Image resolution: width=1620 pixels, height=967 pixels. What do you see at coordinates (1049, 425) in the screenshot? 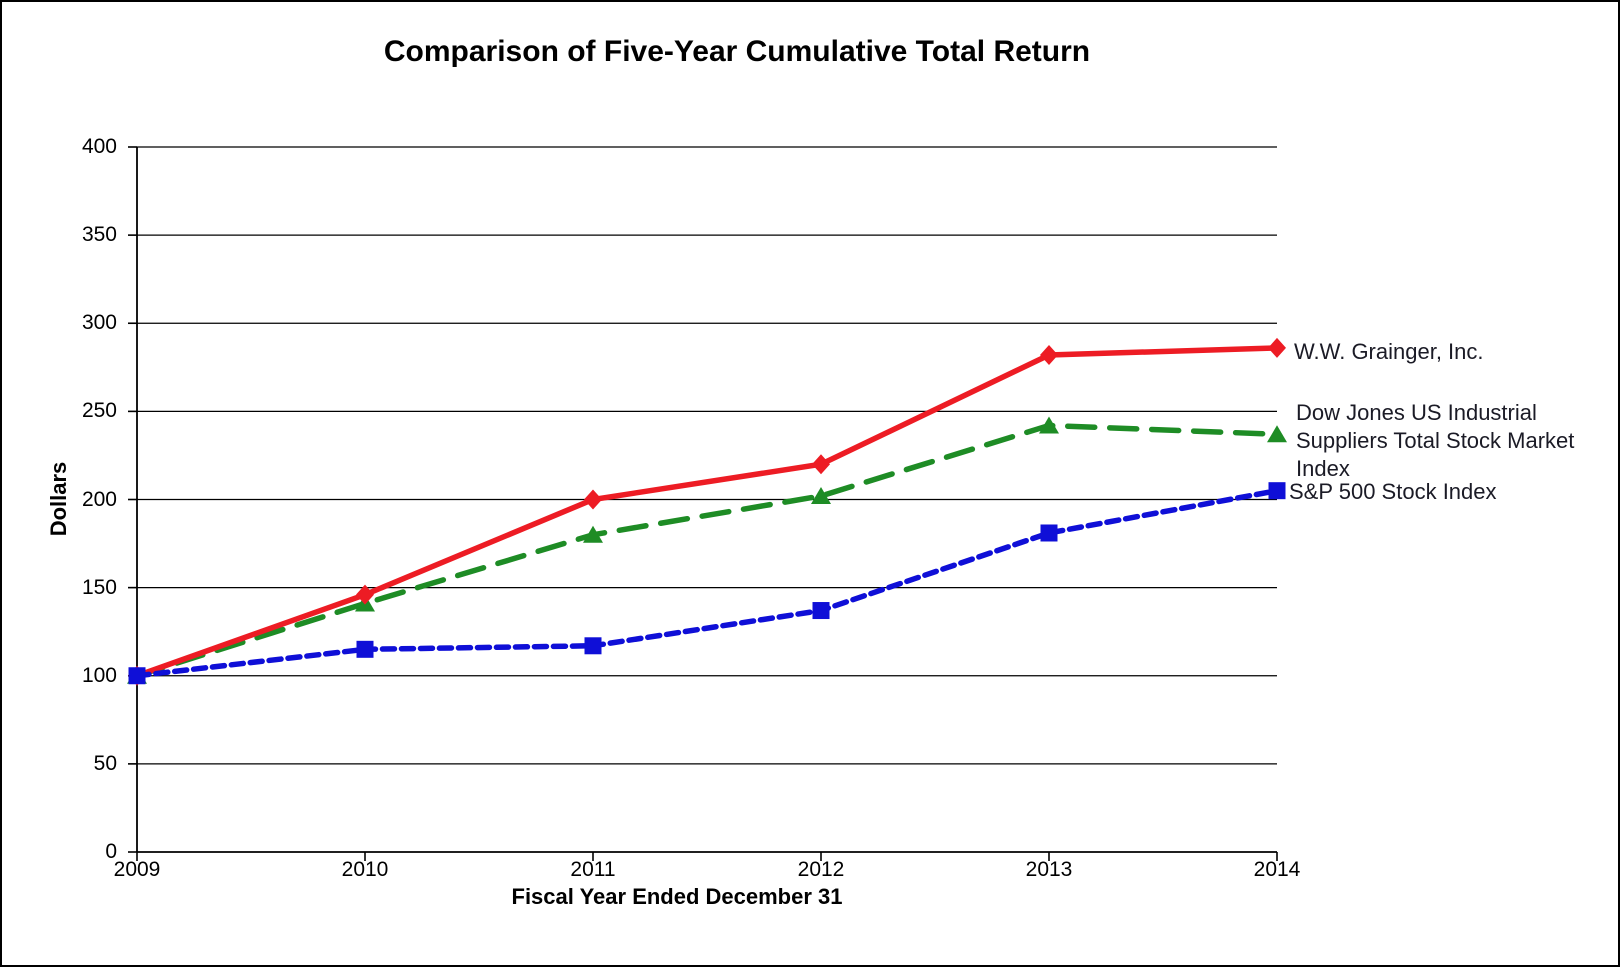
I see `triangle-marker-dow-jones-industrial-suppliers-2013` at bounding box center [1049, 425].